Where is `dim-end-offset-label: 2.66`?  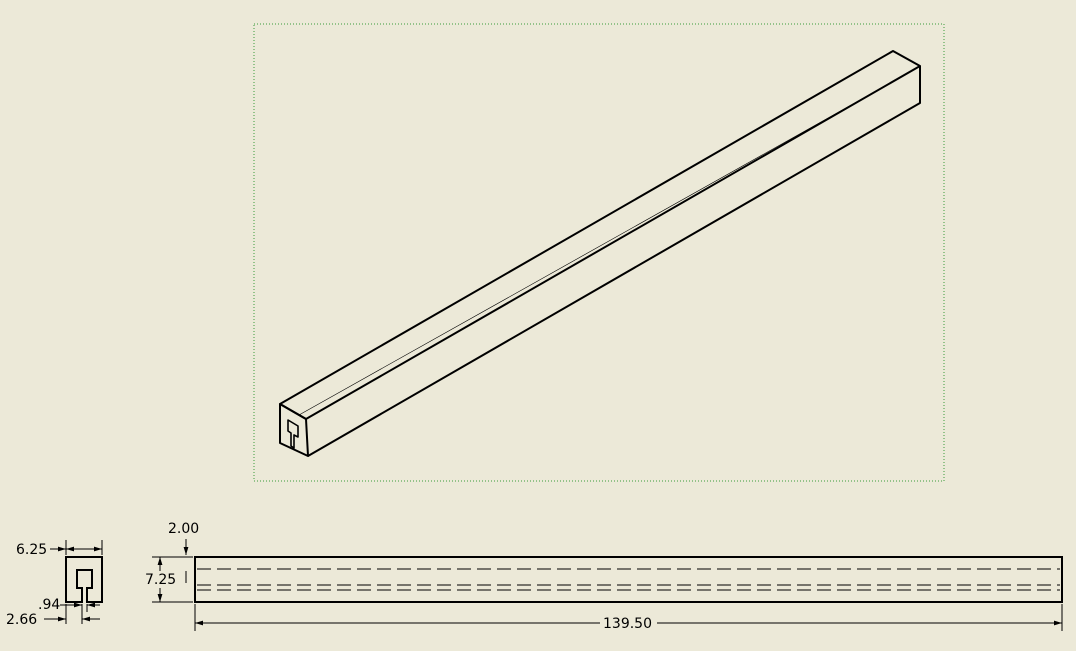
dim-end-offset-label: 2.66 is located at coordinates (21, 620).